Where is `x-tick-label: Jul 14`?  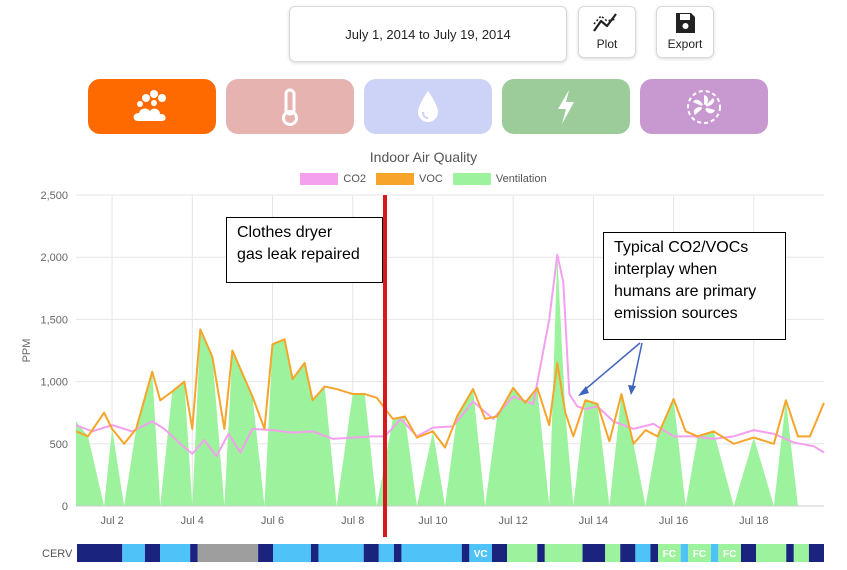
x-tick-label: Jul 14 is located at coordinates (593, 521).